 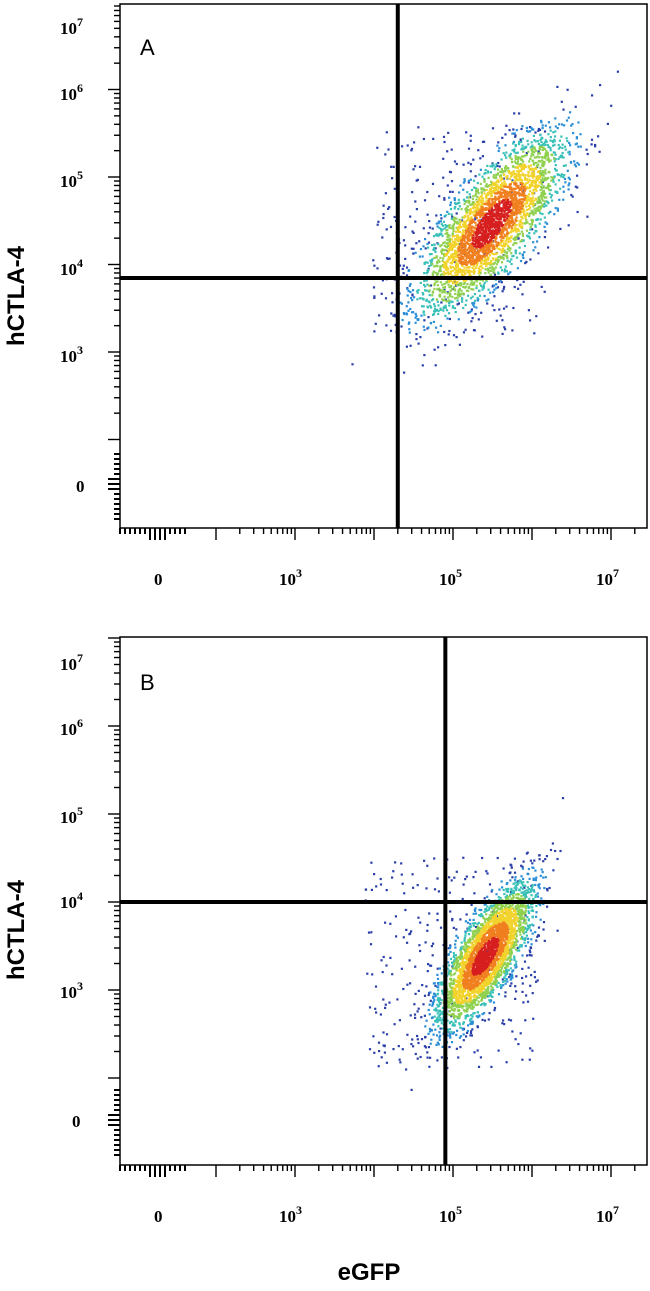 I want to click on scatter-points, so click(x=485, y=222).